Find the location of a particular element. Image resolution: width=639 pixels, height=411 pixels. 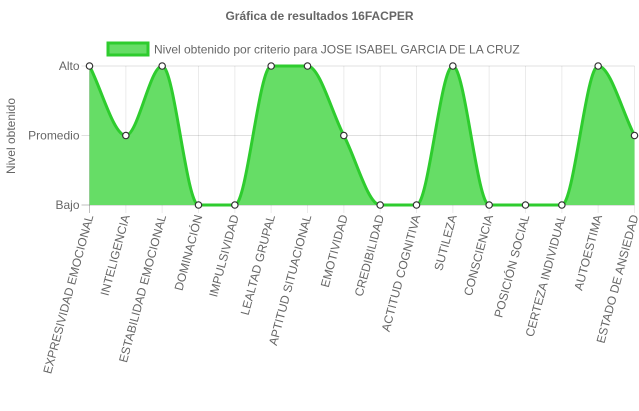

x-tick-label: POSICIÓN SOCIAL is located at coordinates (511, 266).